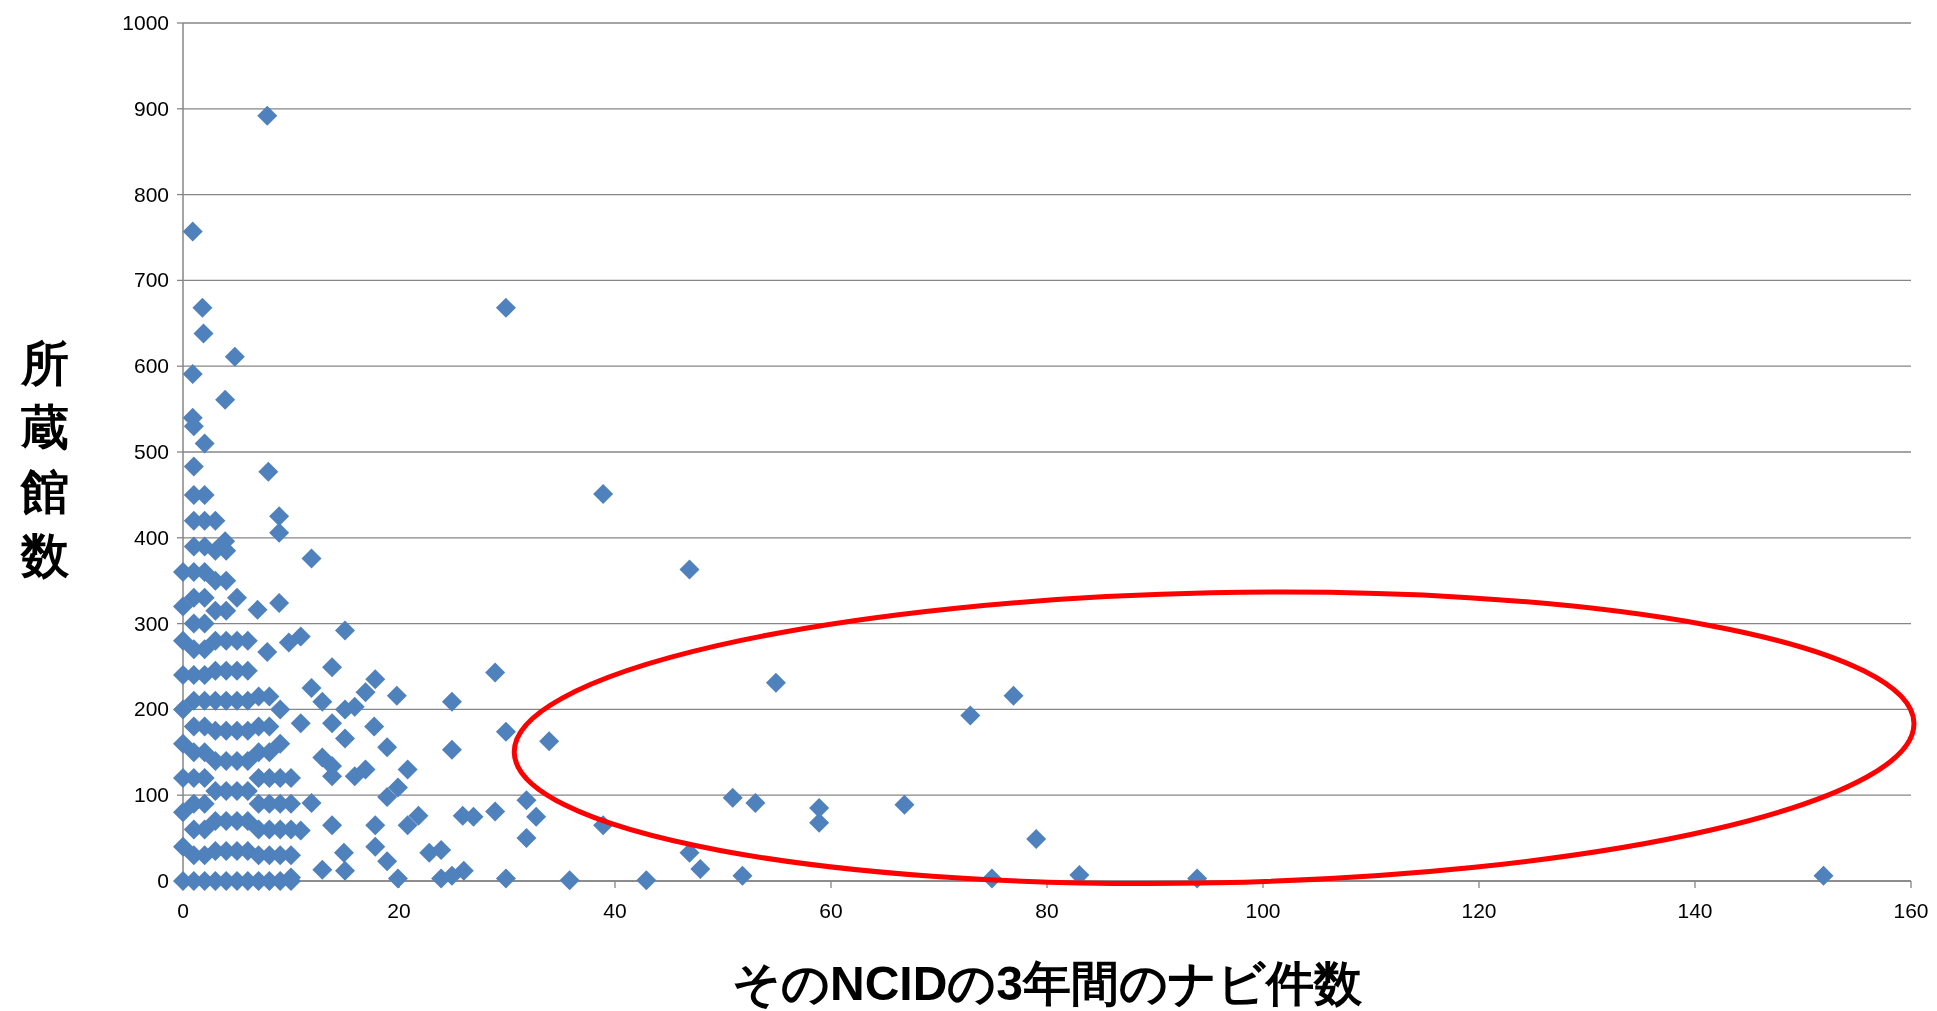 This screenshot has width=1937, height=1011. What do you see at coordinates (831, 910) in the screenshot?
I see `x-tick-label: 60` at bounding box center [831, 910].